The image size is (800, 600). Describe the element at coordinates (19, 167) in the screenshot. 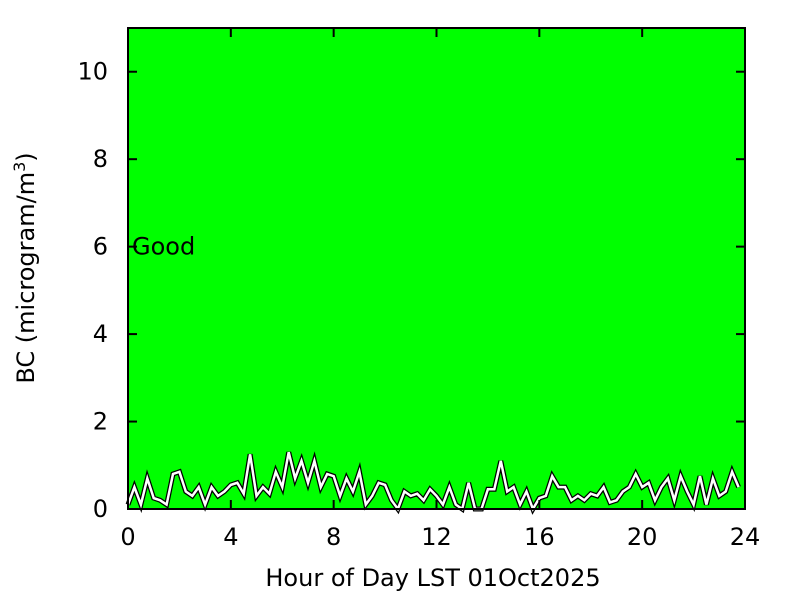

I see `y-axis-label-sup: 3` at that location.